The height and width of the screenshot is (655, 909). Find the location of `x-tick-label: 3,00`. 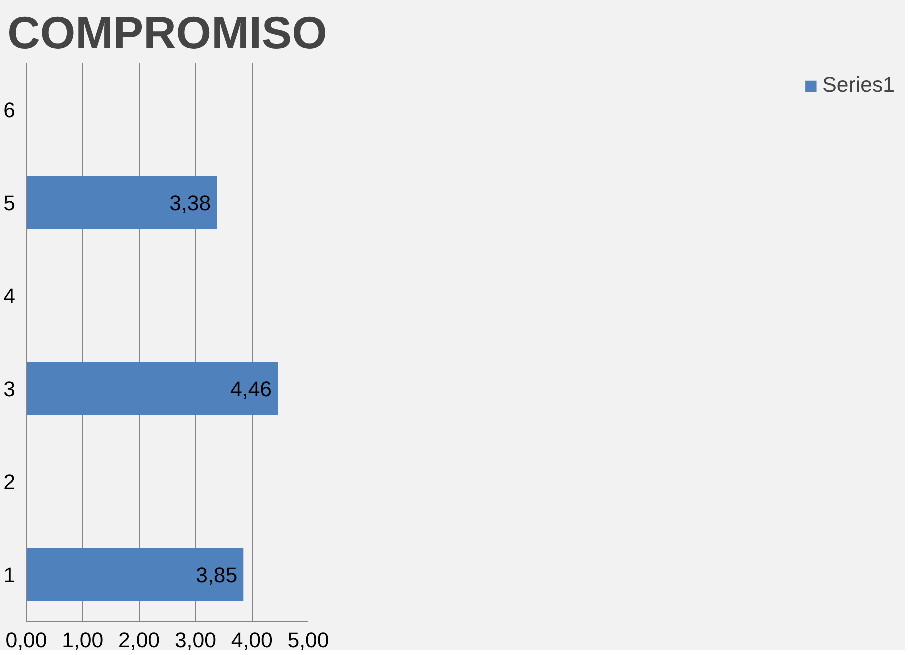

x-tick-label: 3,00 is located at coordinates (195, 640).